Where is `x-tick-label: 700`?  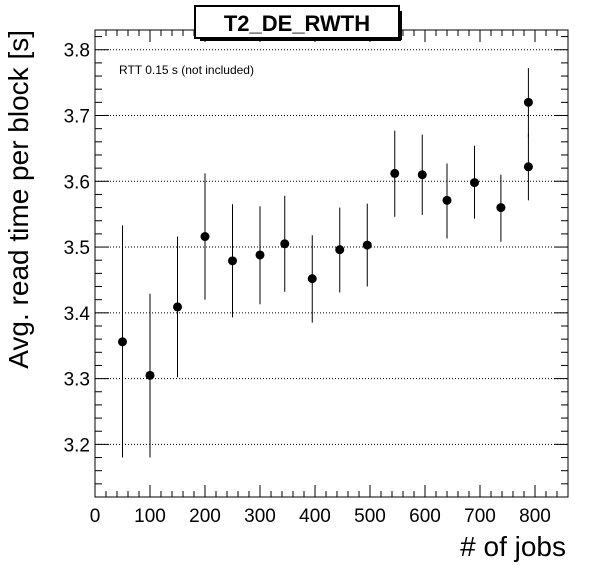
x-tick-label: 700 is located at coordinates (480, 516).